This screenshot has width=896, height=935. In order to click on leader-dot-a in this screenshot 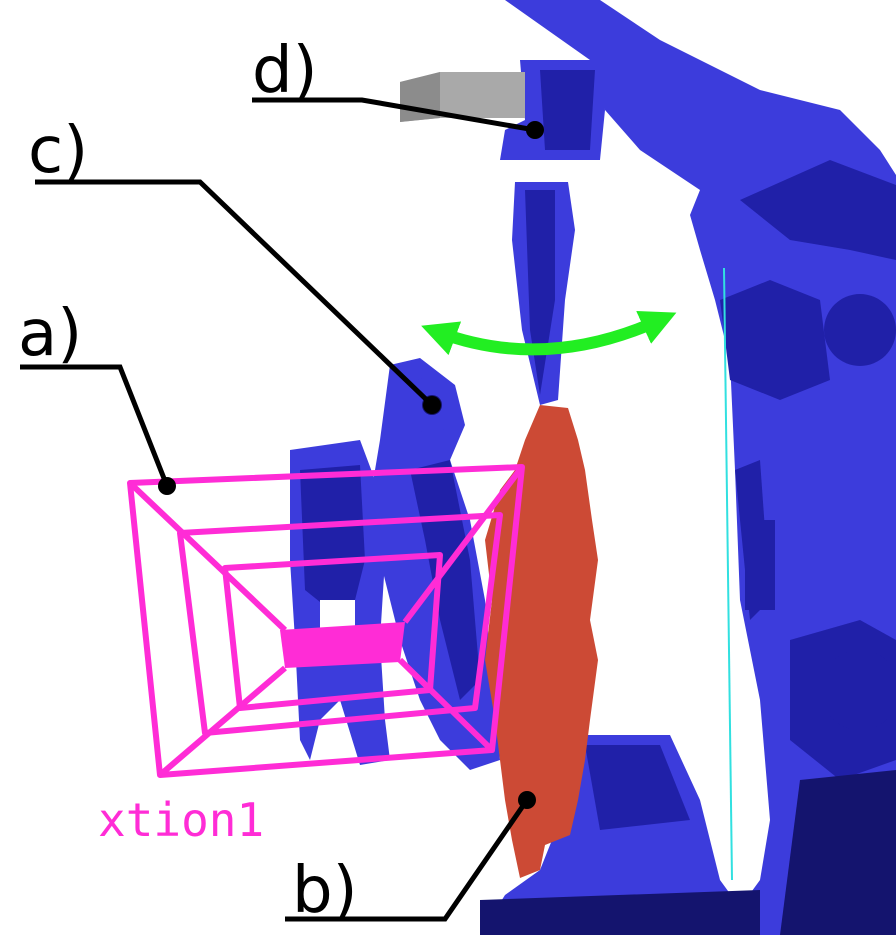, I will do `click(167, 486)`.